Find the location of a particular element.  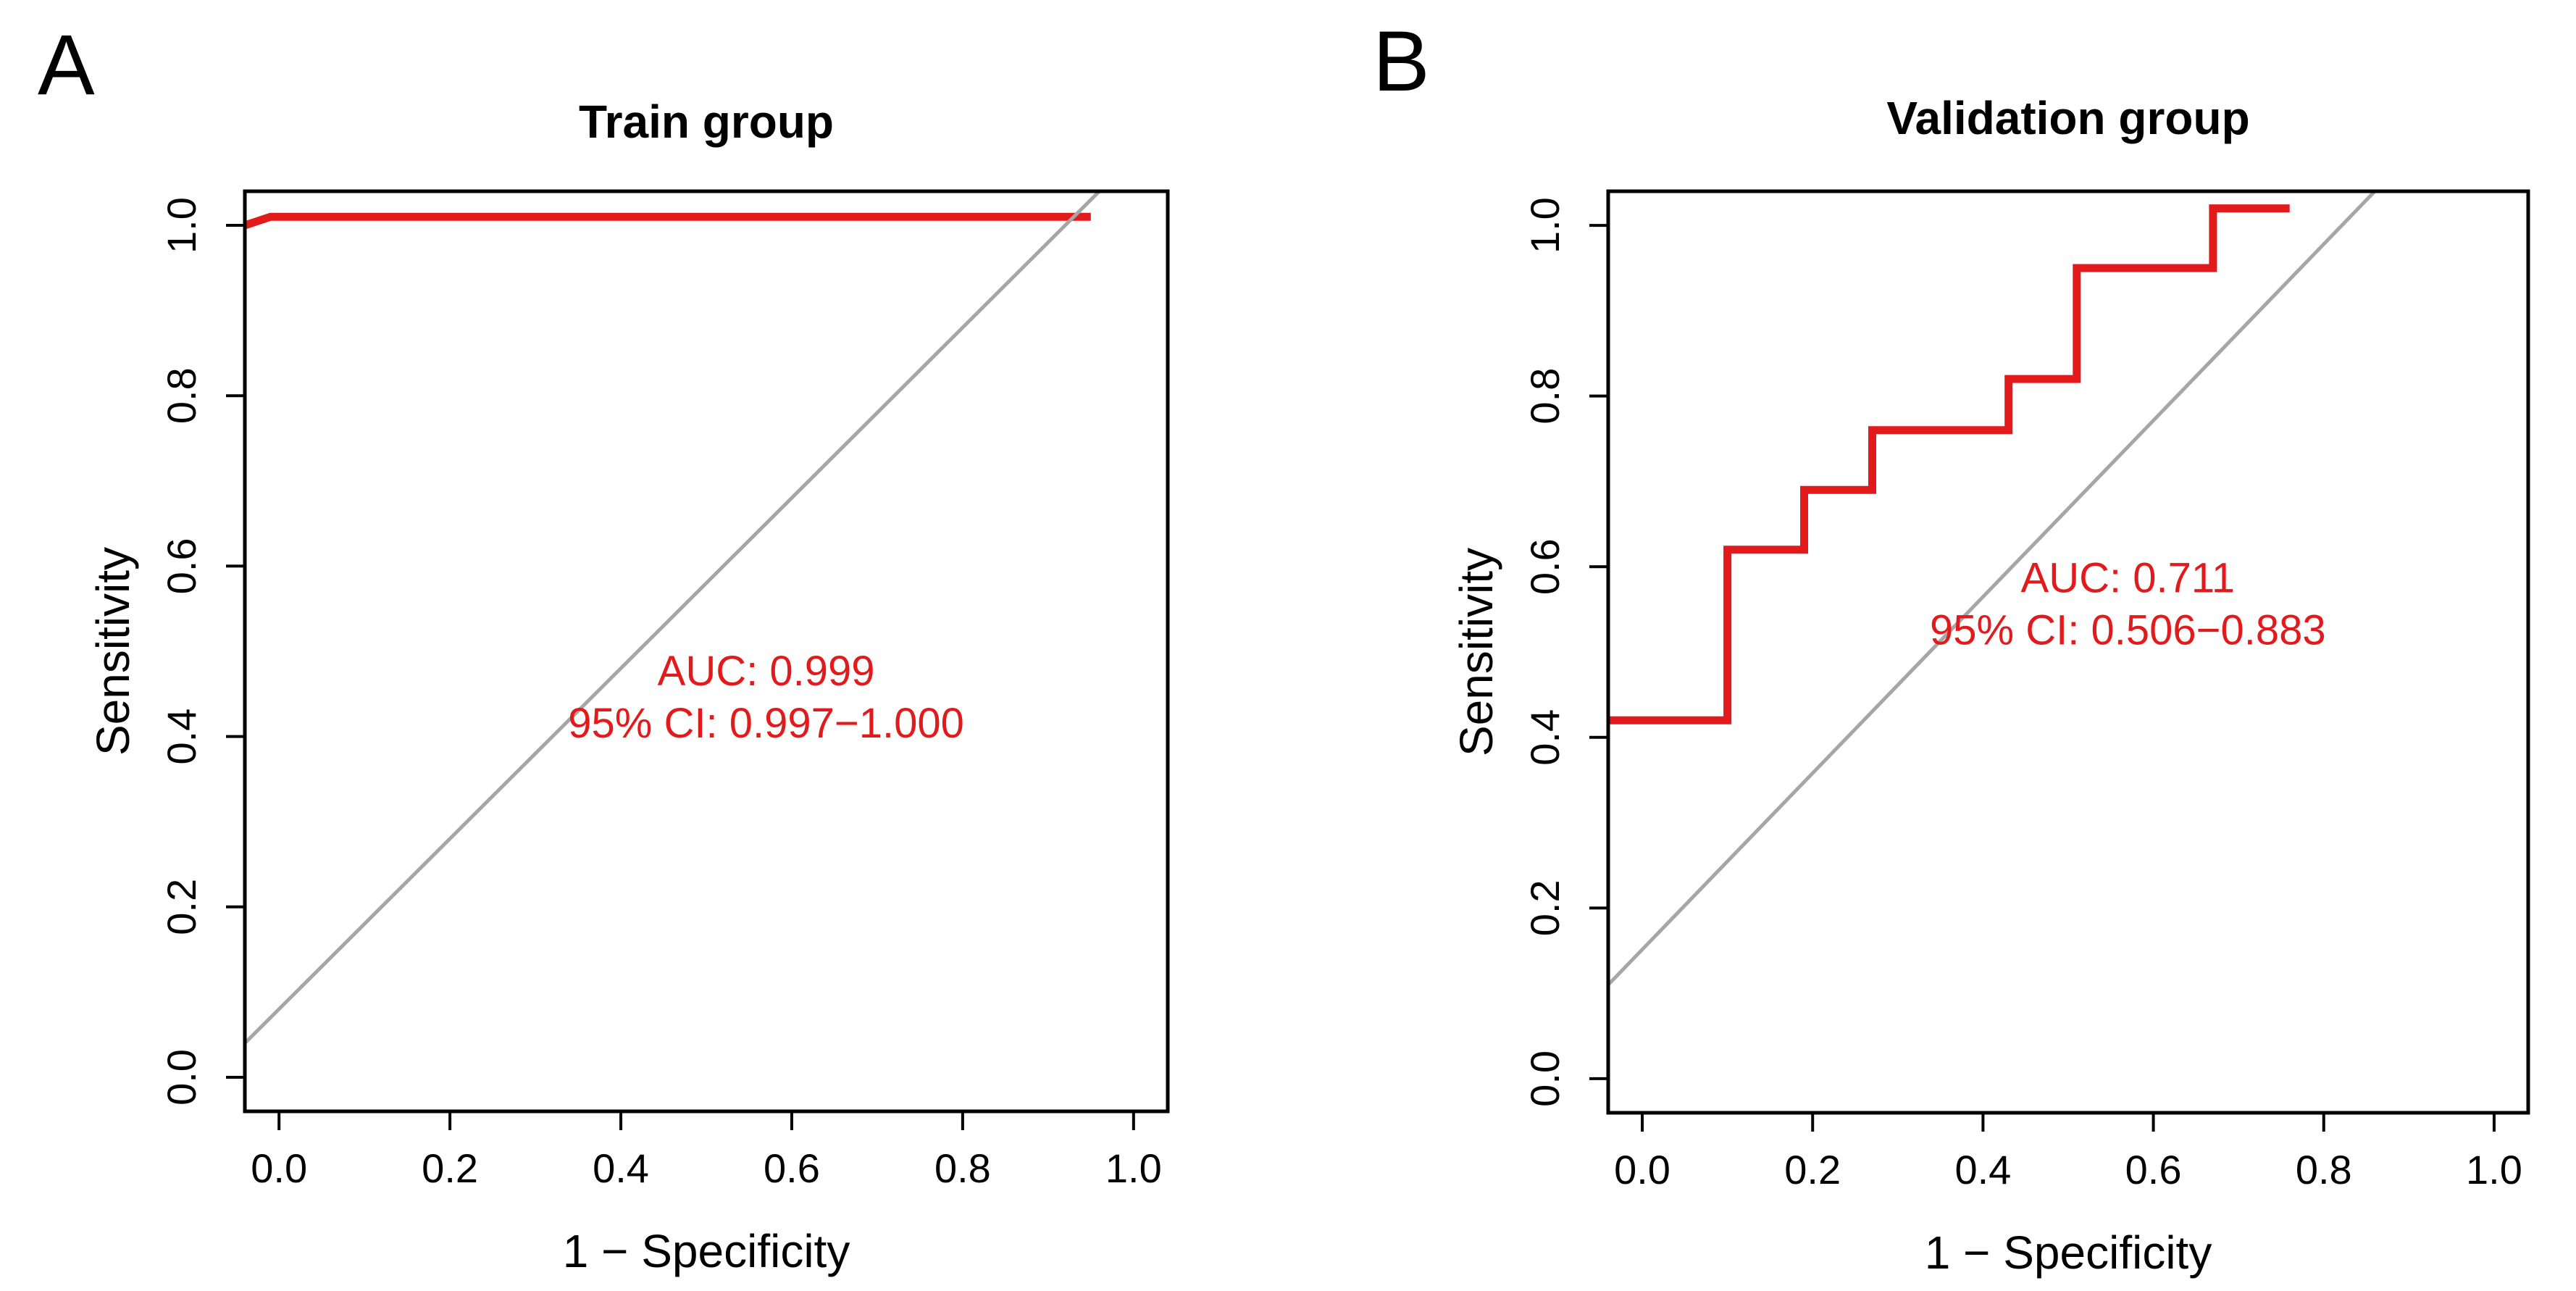

ci-annotation: 95% CI: 0.506−0.883 is located at coordinates (2128, 630).